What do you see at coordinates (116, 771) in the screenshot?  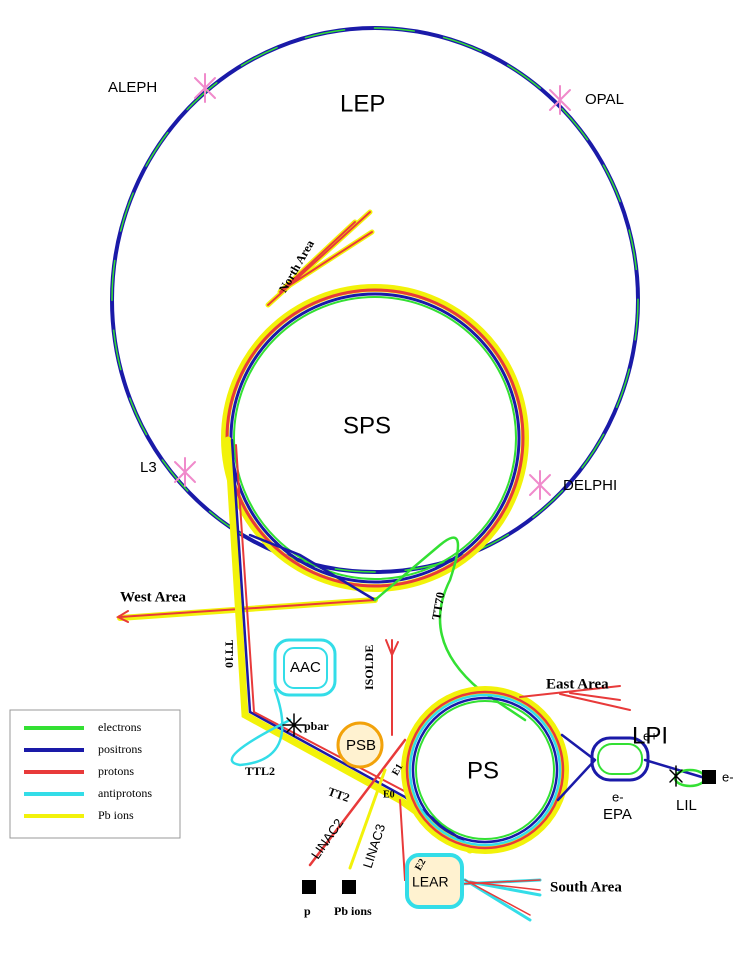 I see `legend-label: protons` at bounding box center [116, 771].